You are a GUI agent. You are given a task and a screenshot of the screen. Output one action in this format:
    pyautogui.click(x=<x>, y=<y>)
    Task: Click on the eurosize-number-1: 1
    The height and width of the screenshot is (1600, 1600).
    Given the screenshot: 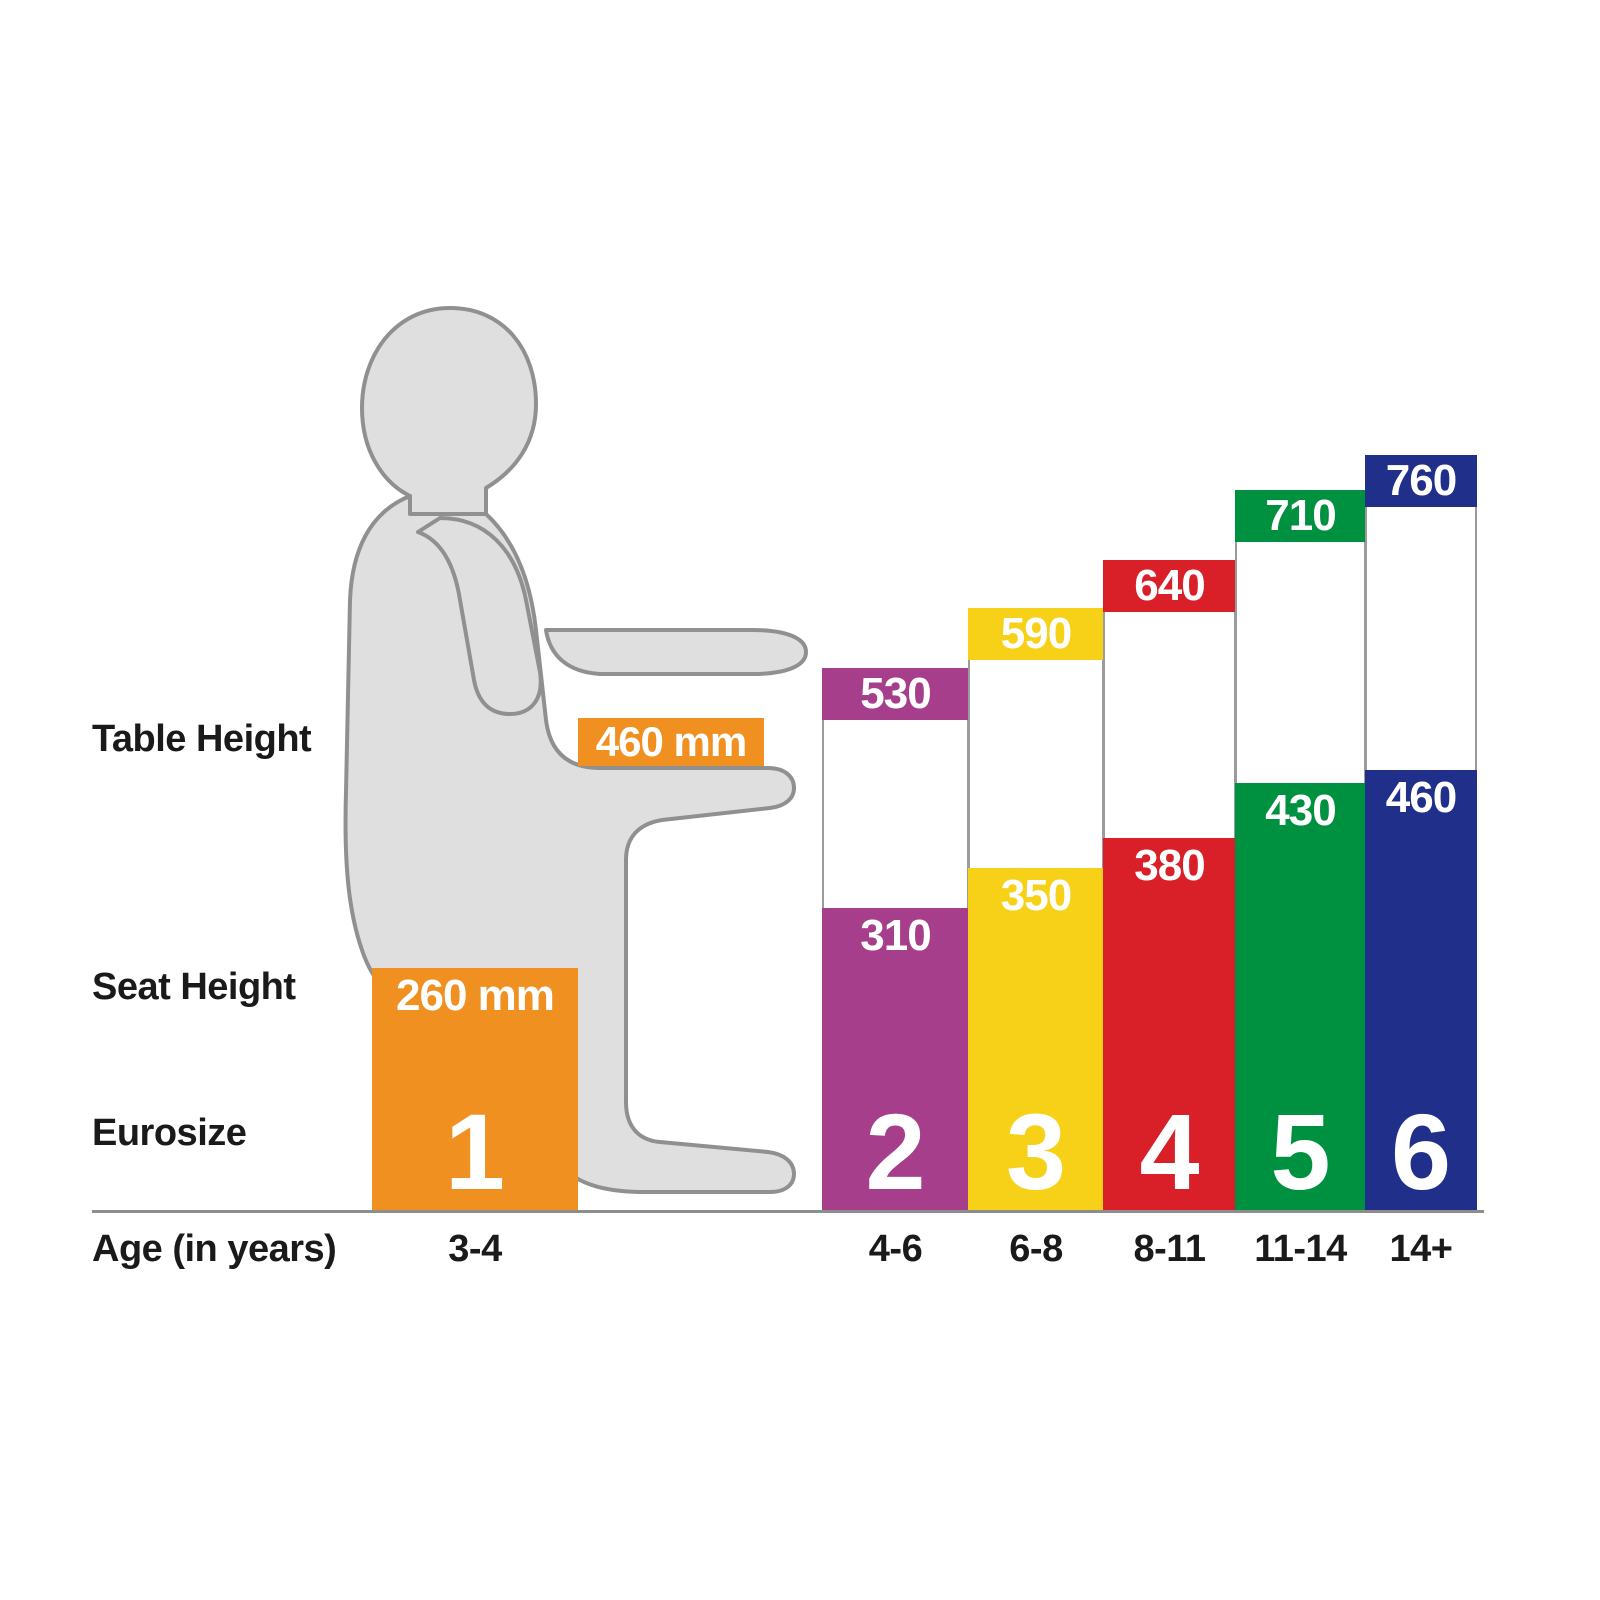 What is the action you would take?
    pyautogui.click(x=475, y=1151)
    